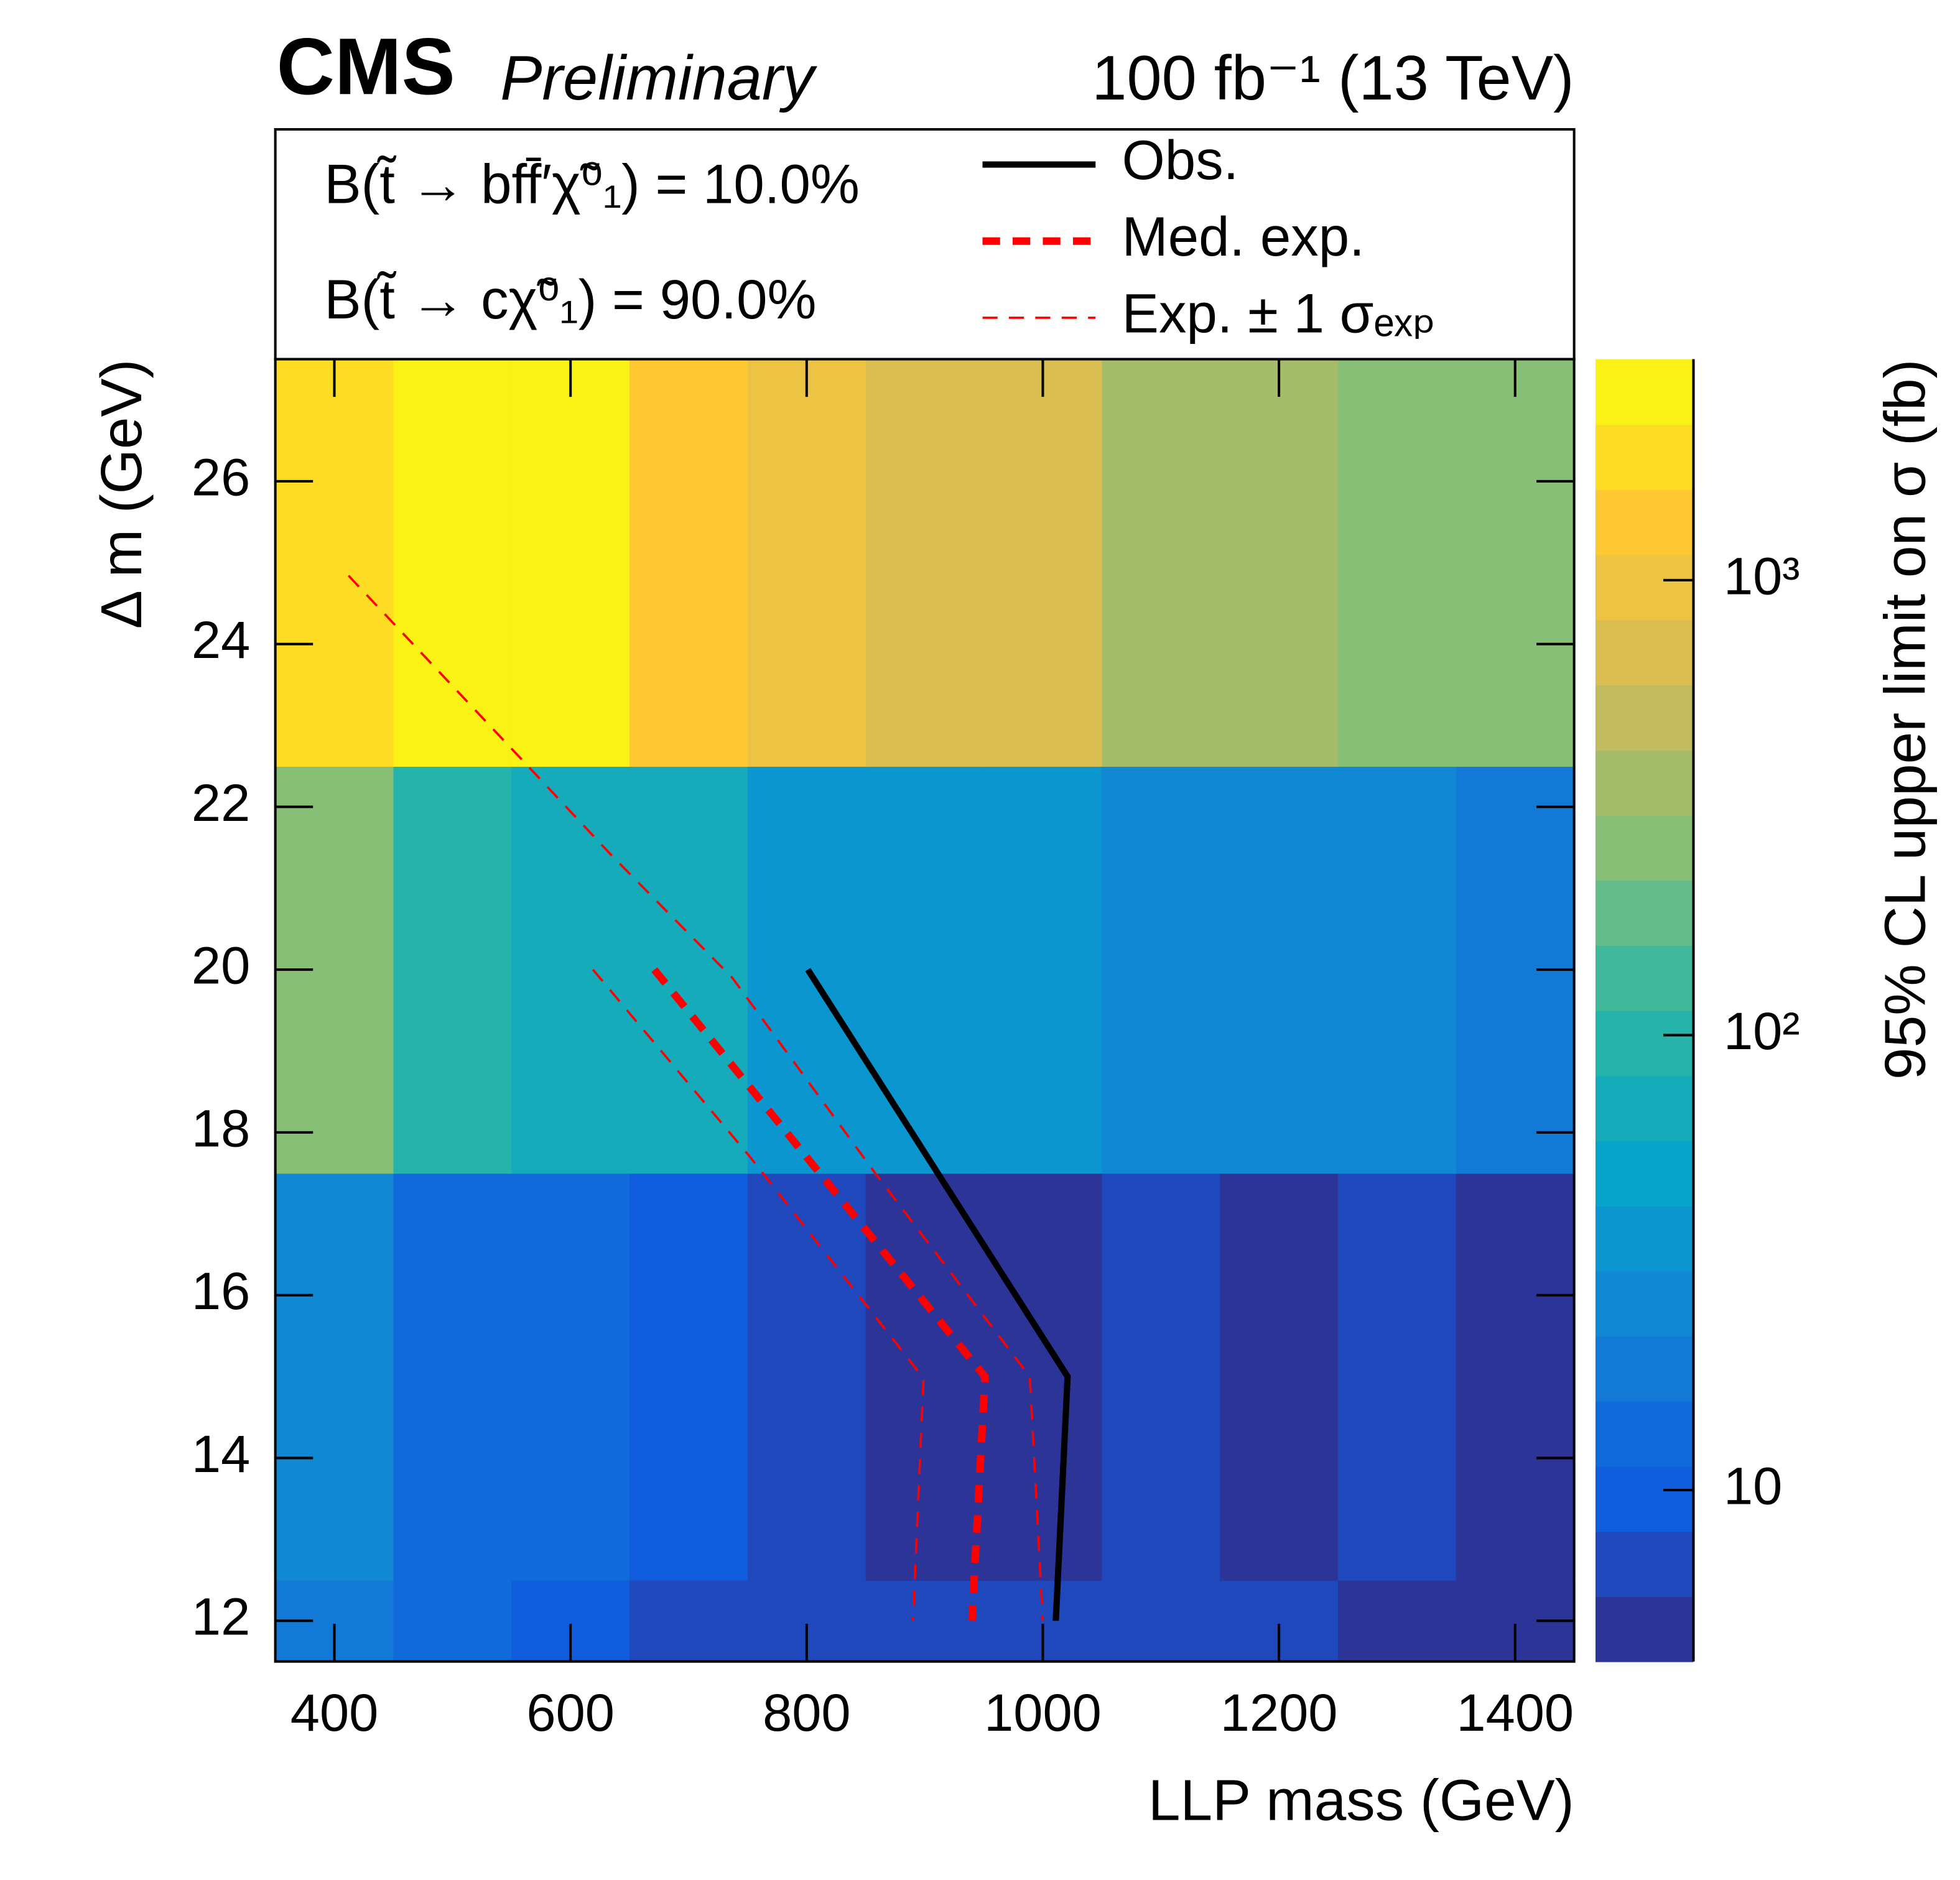 The image size is (1960, 1880). Describe the element at coordinates (221, 1454) in the screenshot. I see `y-tick-label: 14` at that location.